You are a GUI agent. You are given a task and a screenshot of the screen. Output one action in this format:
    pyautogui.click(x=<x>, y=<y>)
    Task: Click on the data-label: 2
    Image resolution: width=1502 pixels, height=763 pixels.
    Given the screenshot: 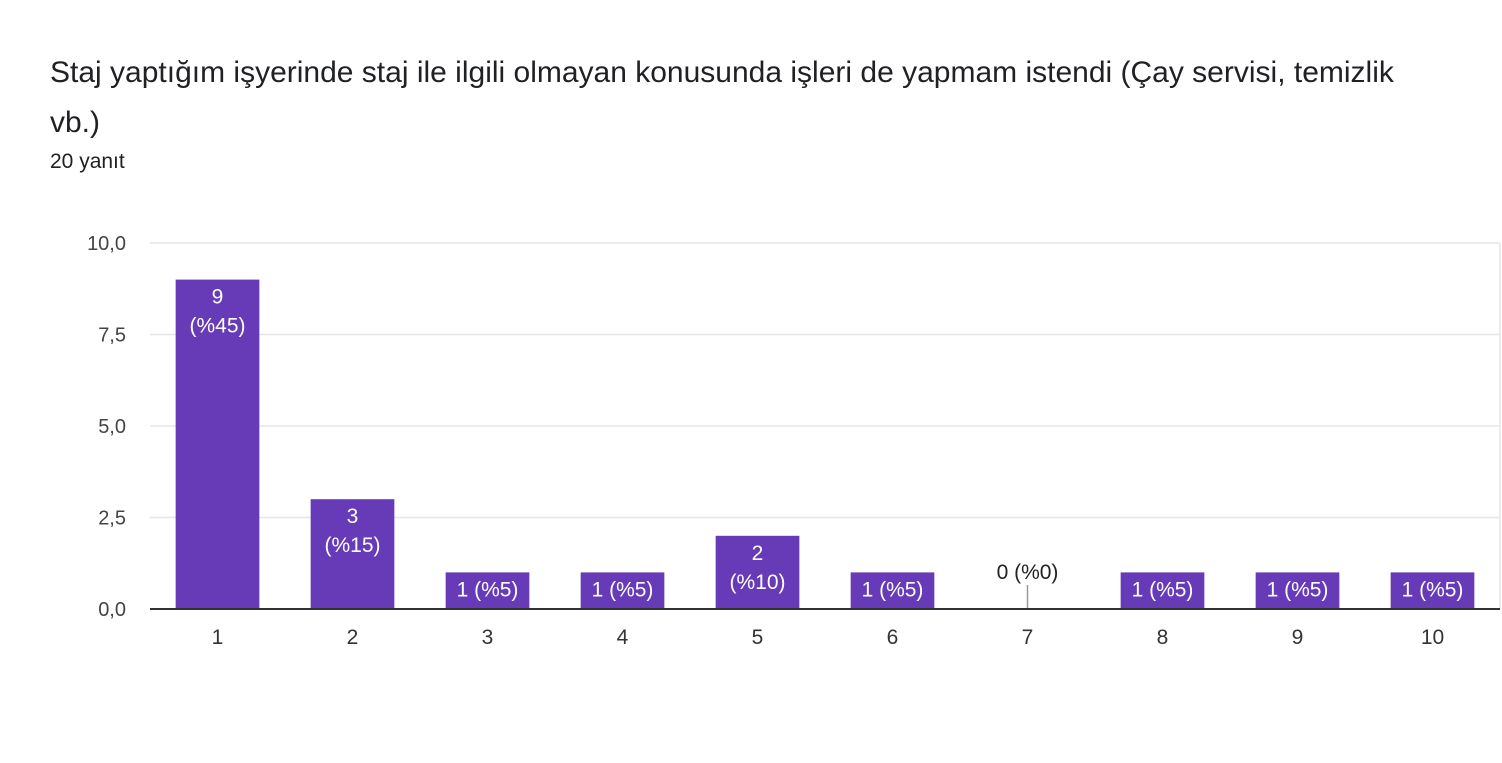 What is the action you would take?
    pyautogui.click(x=758, y=553)
    